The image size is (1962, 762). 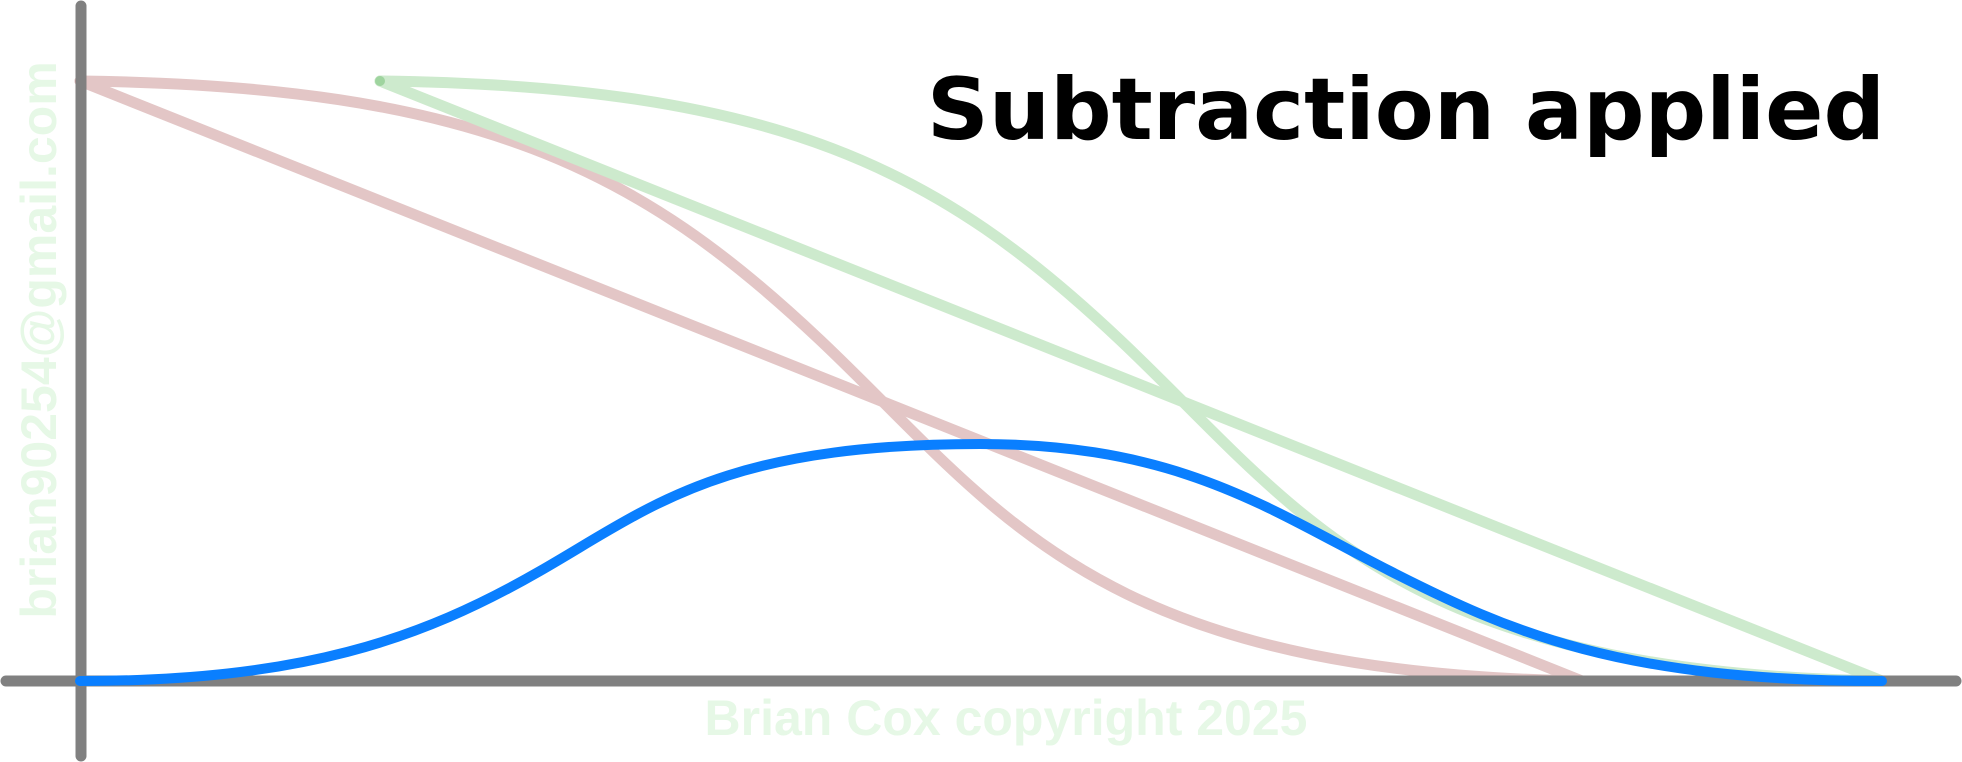 I want to click on watermark-copyright: Brian Cox copyright 2025, so click(x=1006, y=718).